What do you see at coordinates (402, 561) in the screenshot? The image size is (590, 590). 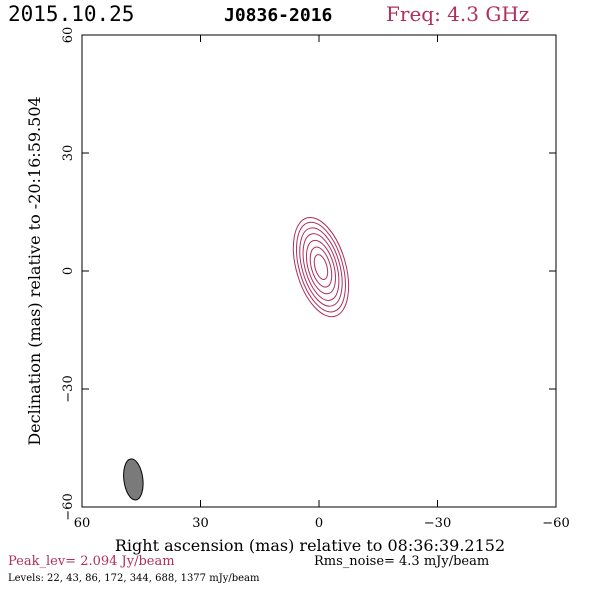 I see `rms-noise: Rms_noise= 4.3 mJy/beam` at bounding box center [402, 561].